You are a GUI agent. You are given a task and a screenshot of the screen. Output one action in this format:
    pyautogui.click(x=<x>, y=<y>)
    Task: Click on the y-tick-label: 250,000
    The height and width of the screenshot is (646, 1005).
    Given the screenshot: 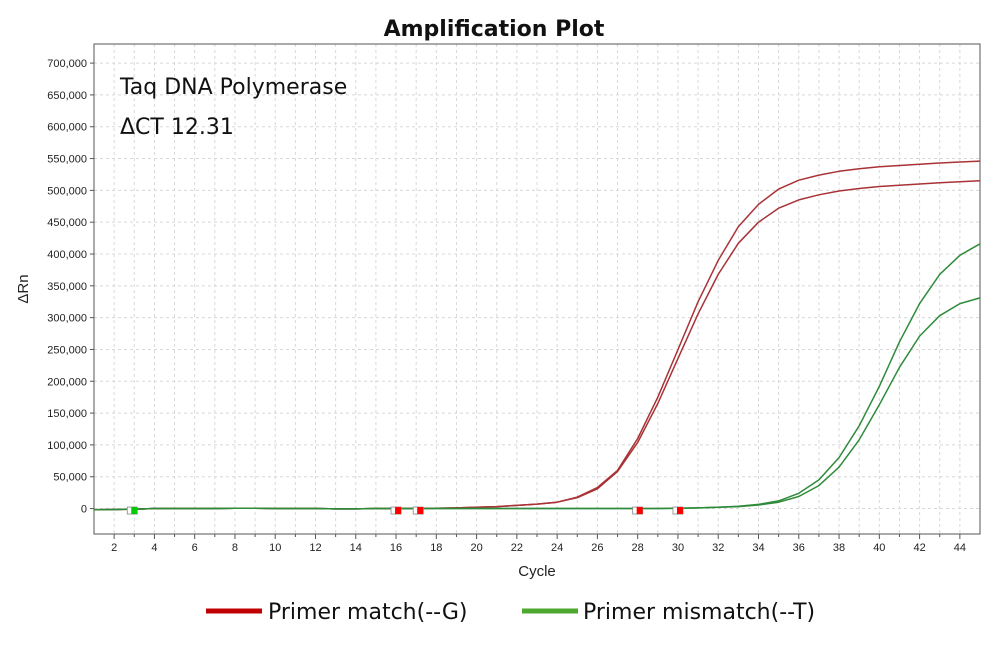 What is the action you would take?
    pyautogui.click(x=67, y=350)
    